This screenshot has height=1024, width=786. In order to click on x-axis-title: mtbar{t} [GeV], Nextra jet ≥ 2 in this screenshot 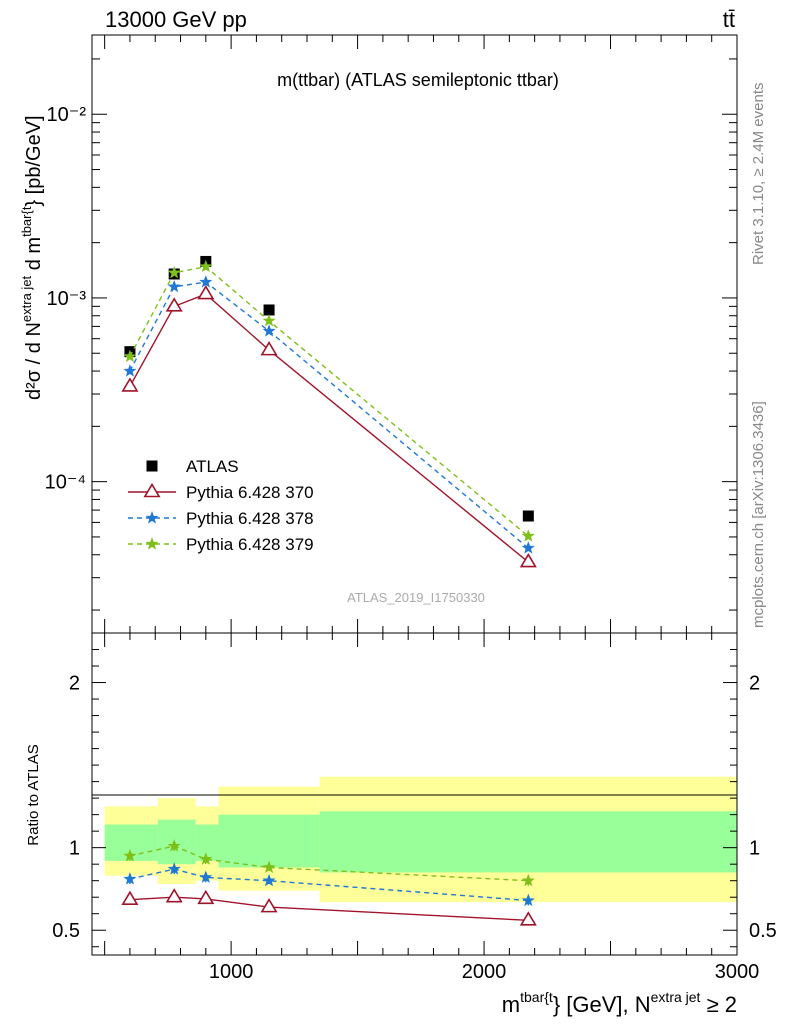, I will do `click(619, 1003)`.